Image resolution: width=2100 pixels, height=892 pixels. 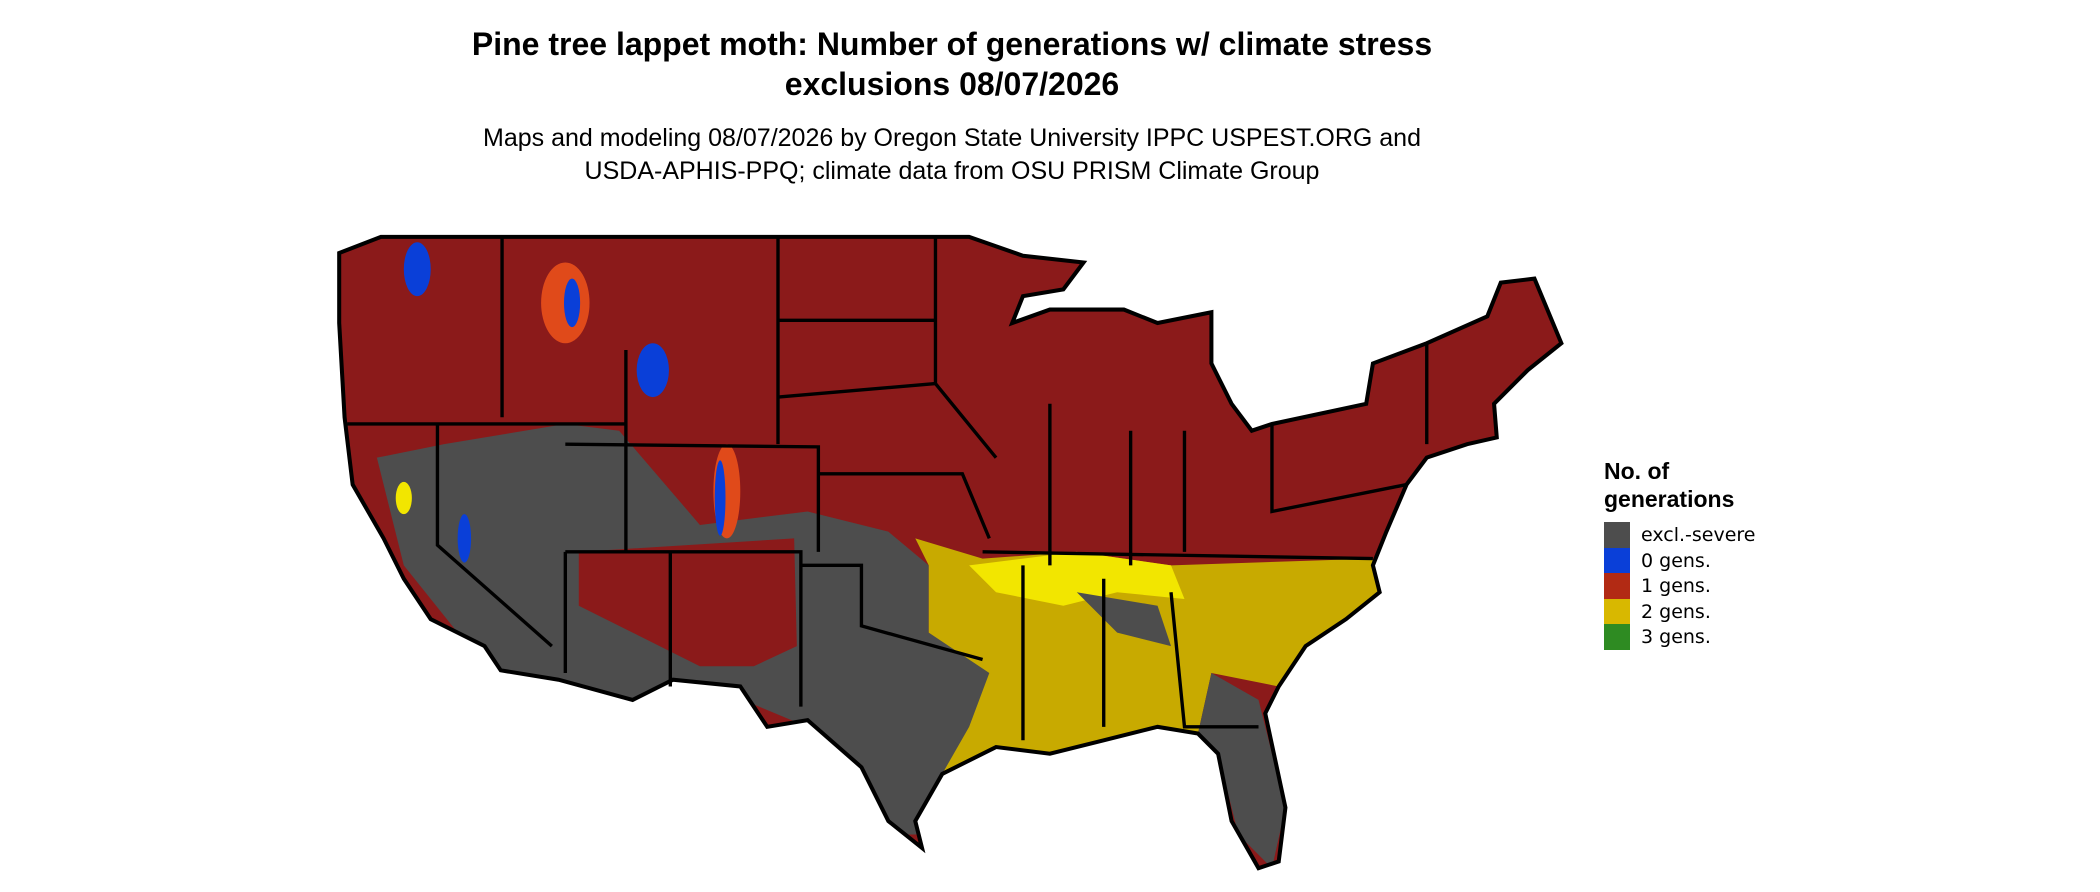 I want to click on legend-item: 3 gens., so click(x=1657, y=637).